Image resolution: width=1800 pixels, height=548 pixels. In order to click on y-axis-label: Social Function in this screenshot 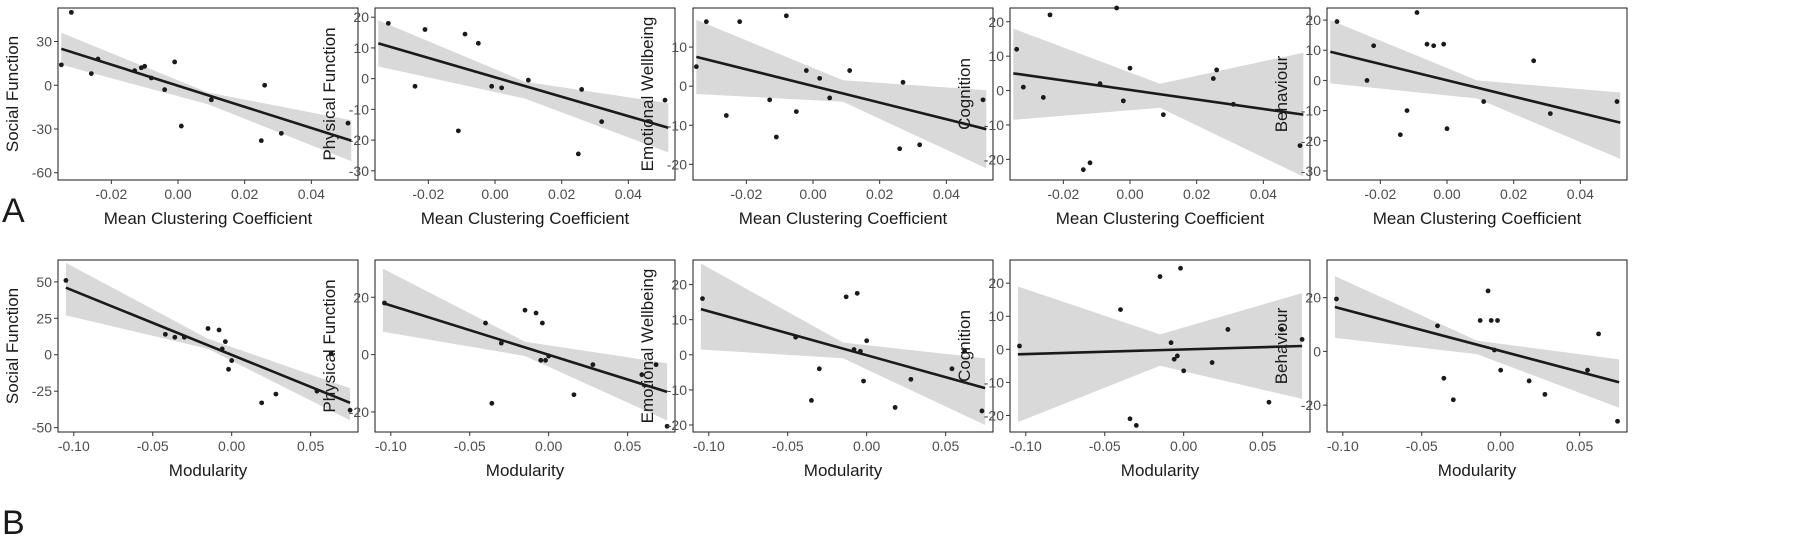, I will do `click(12, 94)`.